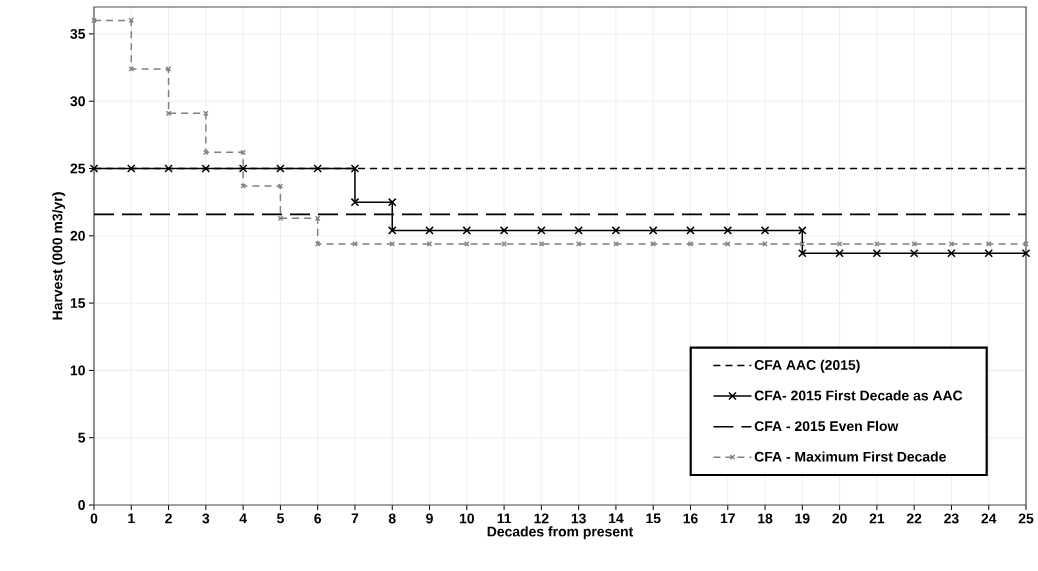 The height and width of the screenshot is (571, 1038). Describe the element at coordinates (578, 518) in the screenshot. I see `x-tick-label: 13` at that location.